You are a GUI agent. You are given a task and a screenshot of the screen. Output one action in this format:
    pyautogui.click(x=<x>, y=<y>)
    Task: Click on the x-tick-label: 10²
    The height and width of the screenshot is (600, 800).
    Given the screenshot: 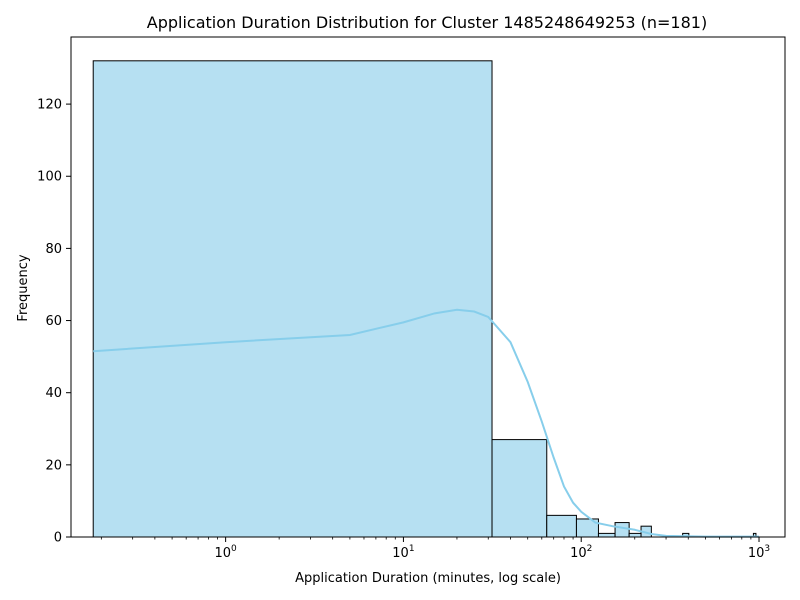 What is the action you would take?
    pyautogui.click(x=581, y=552)
    